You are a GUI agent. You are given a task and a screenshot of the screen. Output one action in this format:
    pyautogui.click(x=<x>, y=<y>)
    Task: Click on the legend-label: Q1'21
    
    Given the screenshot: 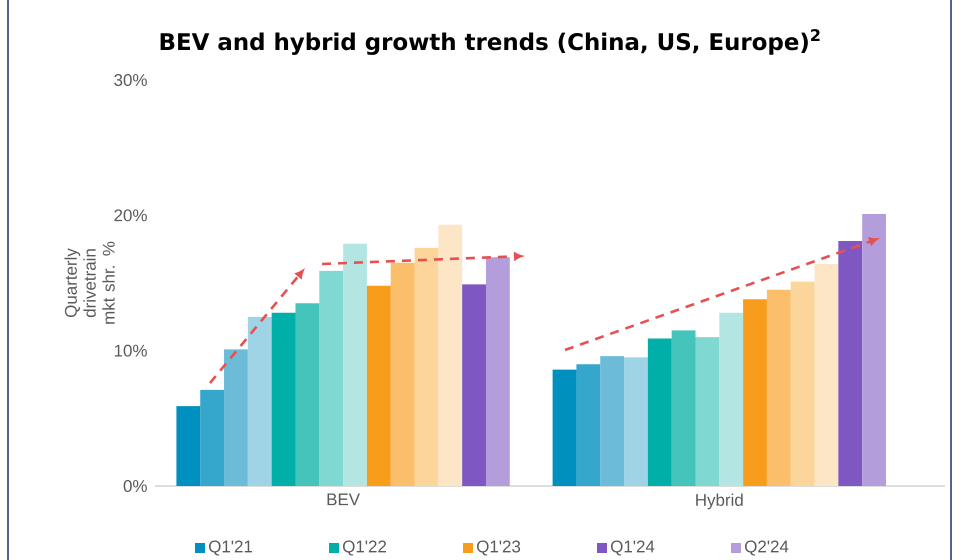 What is the action you would take?
    pyautogui.click(x=230, y=548)
    